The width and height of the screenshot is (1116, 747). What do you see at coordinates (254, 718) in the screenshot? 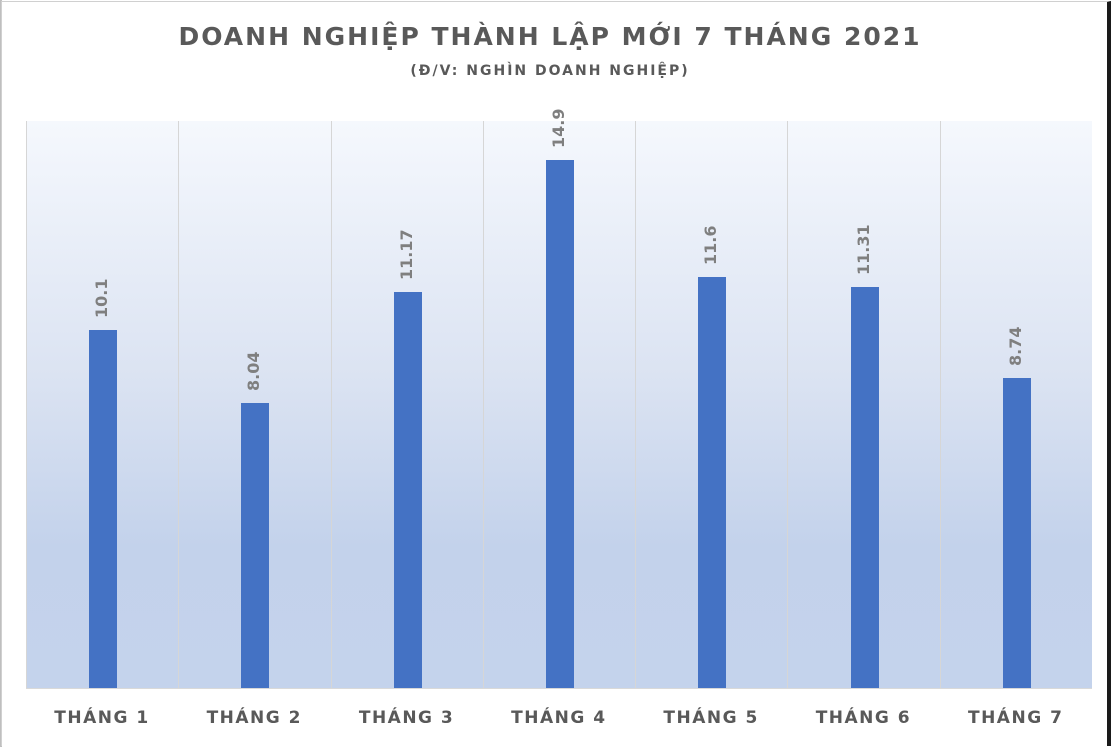
I see `category-label: THÁNG 2` at bounding box center [254, 718].